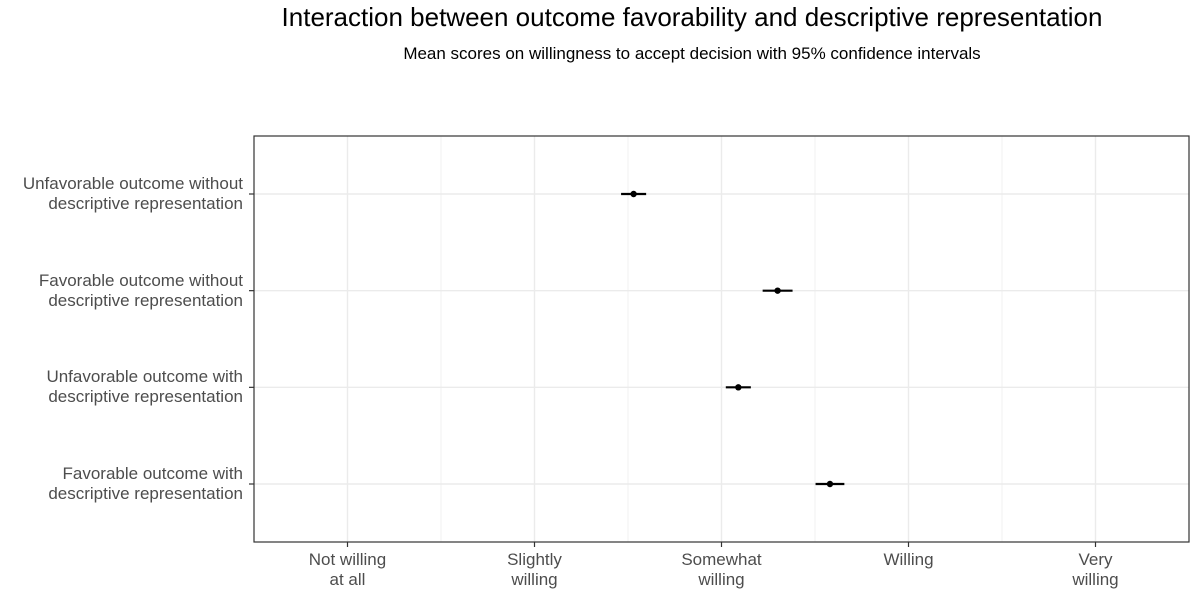  What do you see at coordinates (908, 559) in the screenshot?
I see `x-tick-label: Willing` at bounding box center [908, 559].